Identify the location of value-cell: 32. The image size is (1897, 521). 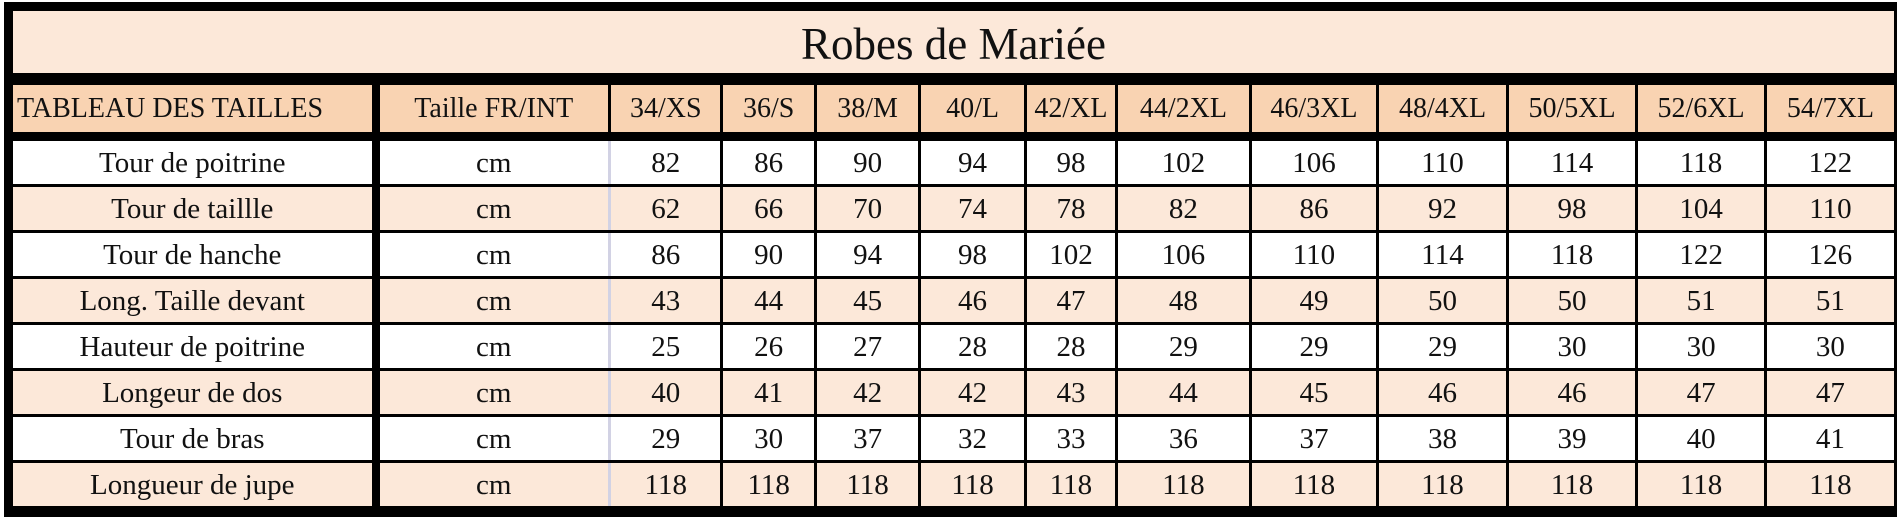
(972, 438).